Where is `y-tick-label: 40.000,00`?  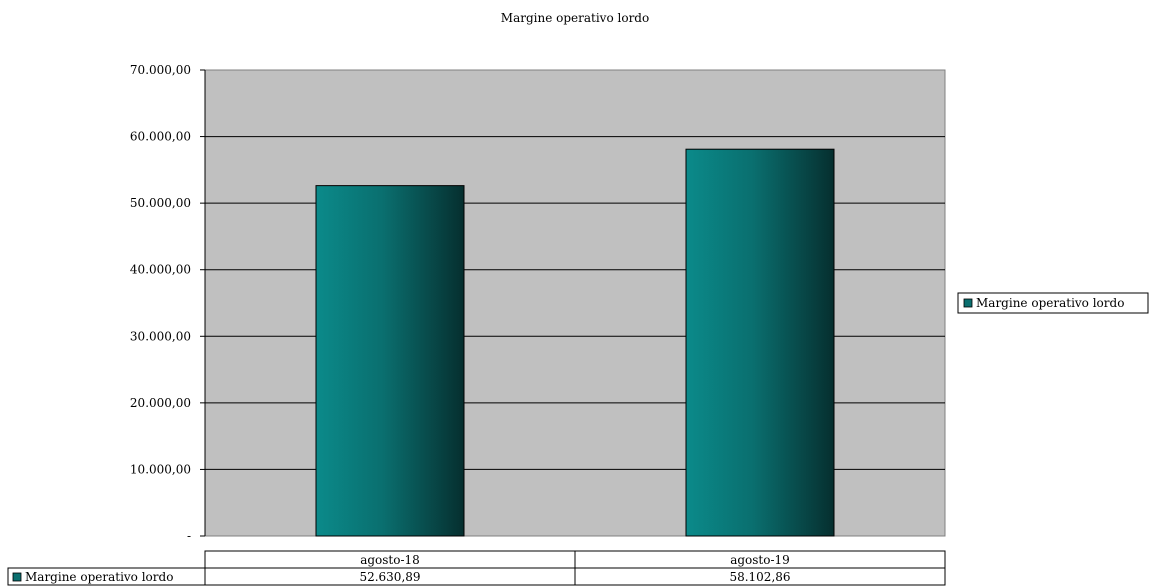 y-tick-label: 40.000,00 is located at coordinates (160, 270).